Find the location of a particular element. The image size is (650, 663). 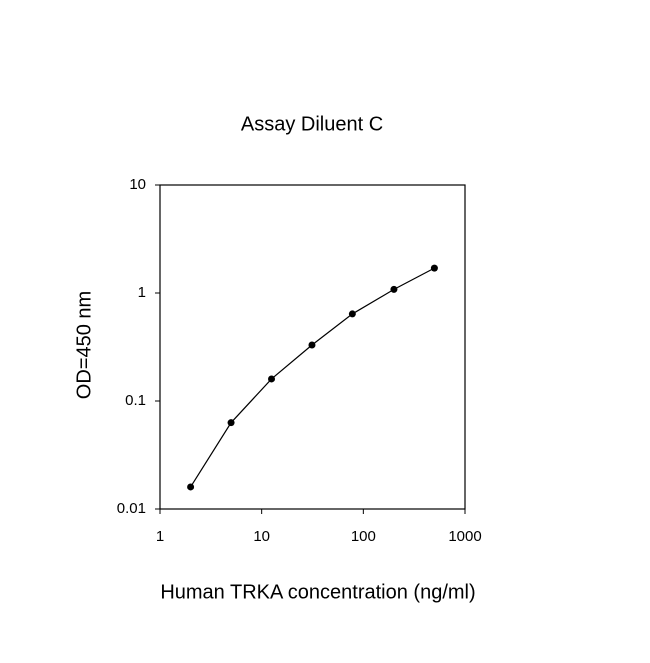

x-axis-label: Human TRKA concentration (ng/ml) is located at coordinates (317, 592).